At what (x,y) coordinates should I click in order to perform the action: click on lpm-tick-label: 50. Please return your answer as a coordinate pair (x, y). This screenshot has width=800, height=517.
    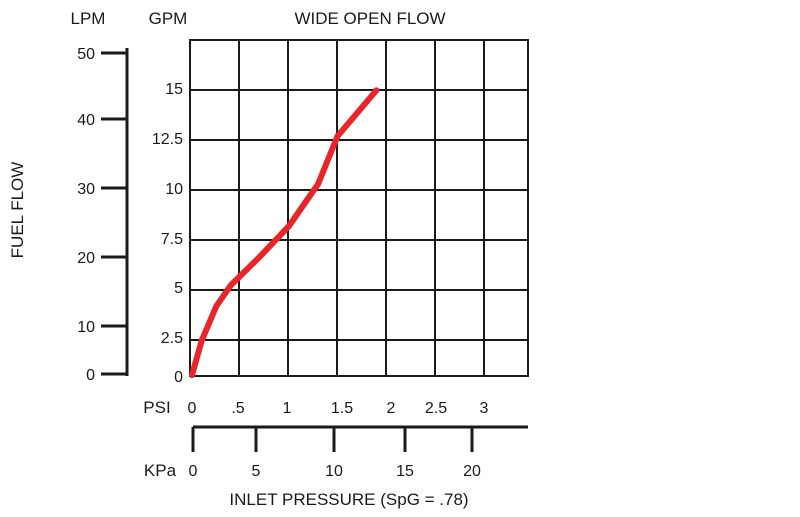
    Looking at the image, I should click on (86, 54).